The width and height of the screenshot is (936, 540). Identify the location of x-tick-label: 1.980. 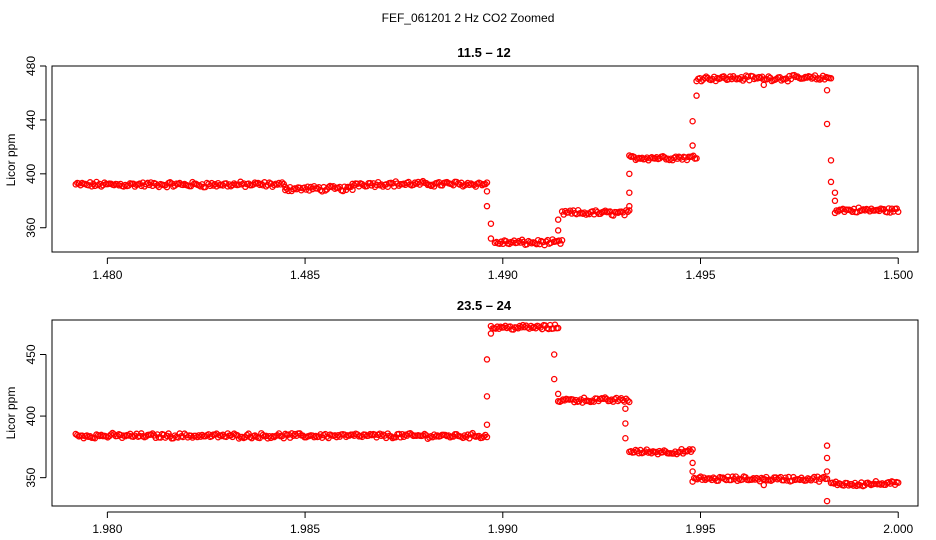
(107, 529).